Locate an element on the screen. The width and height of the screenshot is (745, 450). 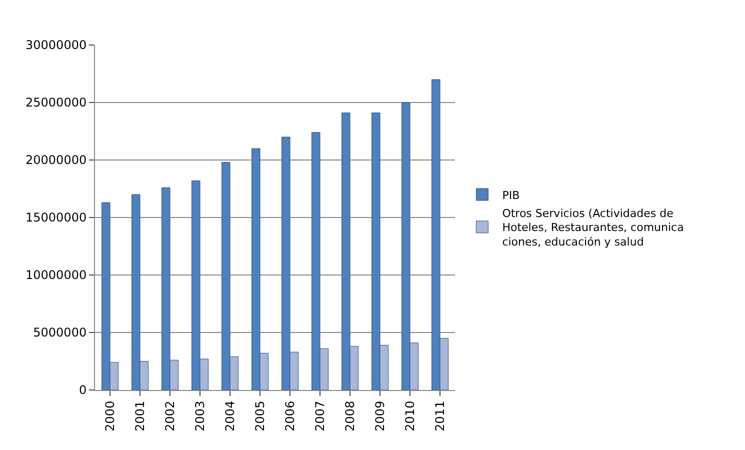
y-tick-label: 5000000 is located at coordinates (60, 333).